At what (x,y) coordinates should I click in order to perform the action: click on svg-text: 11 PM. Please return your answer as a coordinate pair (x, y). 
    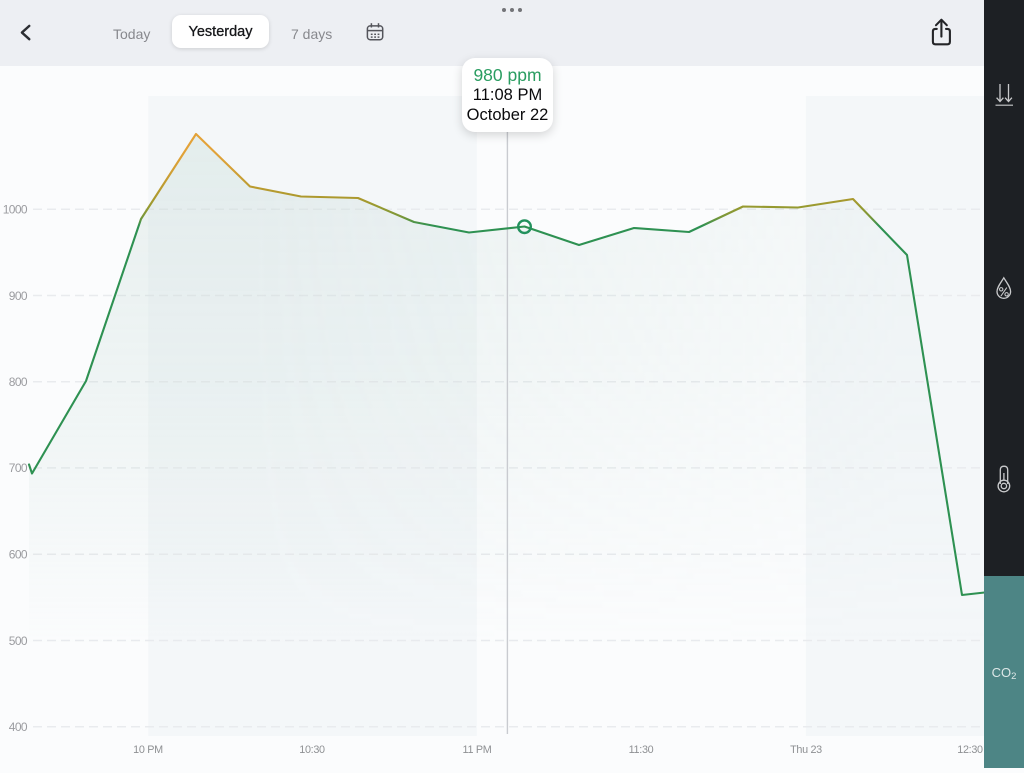
    Looking at the image, I should click on (477, 750).